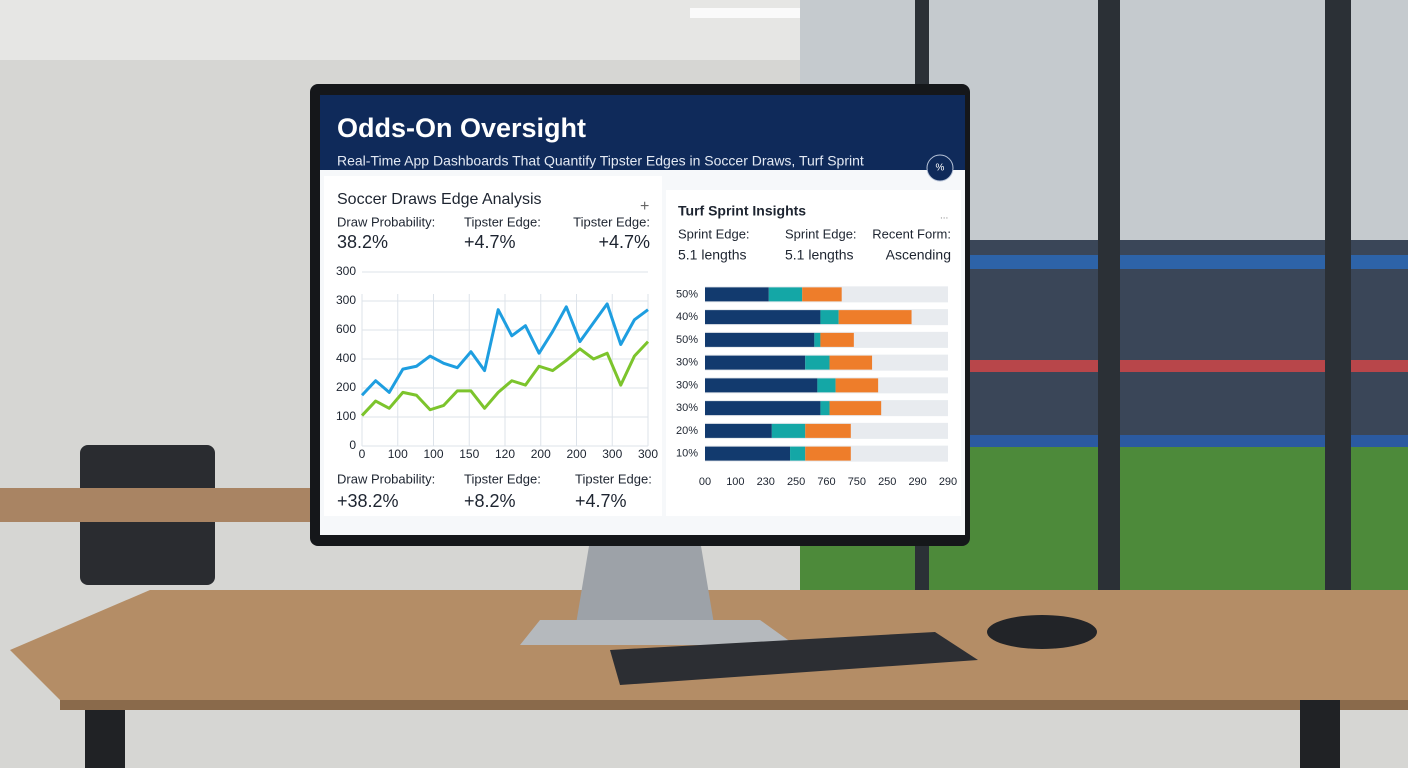 The height and width of the screenshot is (768, 1408). I want to click on x-tick-label: 0, so click(362, 454).